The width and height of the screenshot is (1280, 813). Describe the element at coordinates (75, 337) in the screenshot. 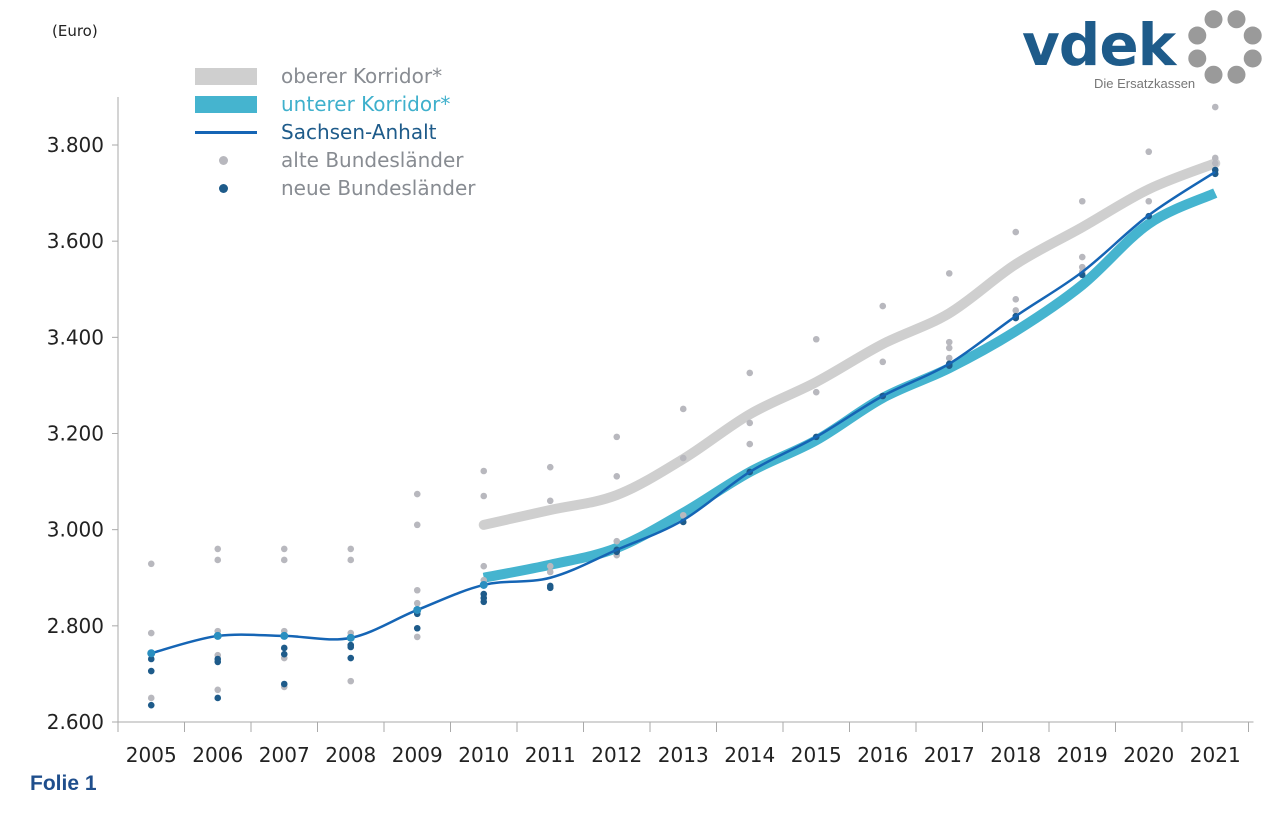

I see `y-tick-label: 3.400` at that location.